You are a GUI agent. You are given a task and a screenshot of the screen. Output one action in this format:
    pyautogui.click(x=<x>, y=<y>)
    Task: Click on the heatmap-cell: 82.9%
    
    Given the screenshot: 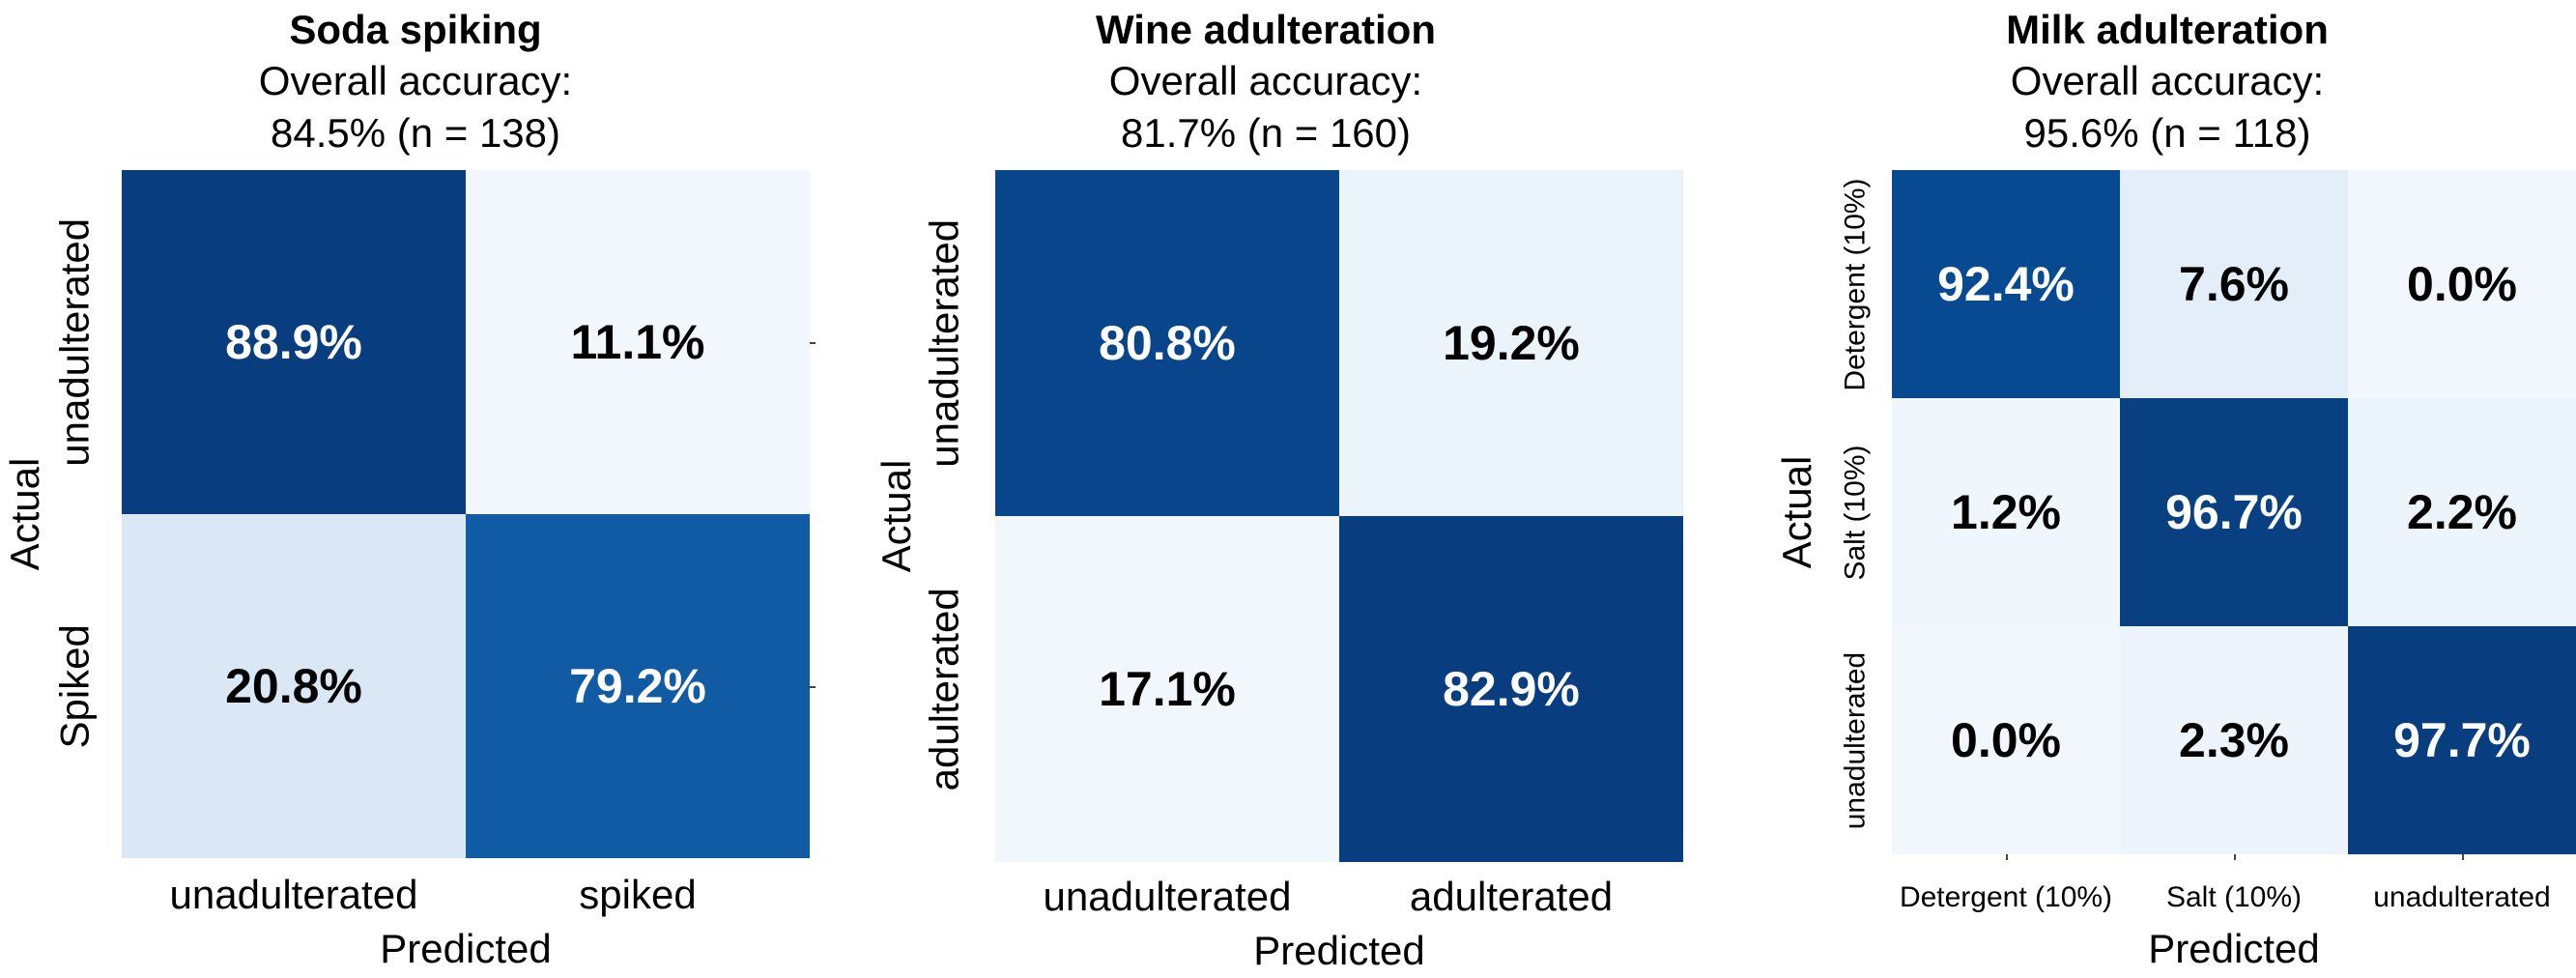 What is the action you would take?
    pyautogui.click(x=1511, y=689)
    